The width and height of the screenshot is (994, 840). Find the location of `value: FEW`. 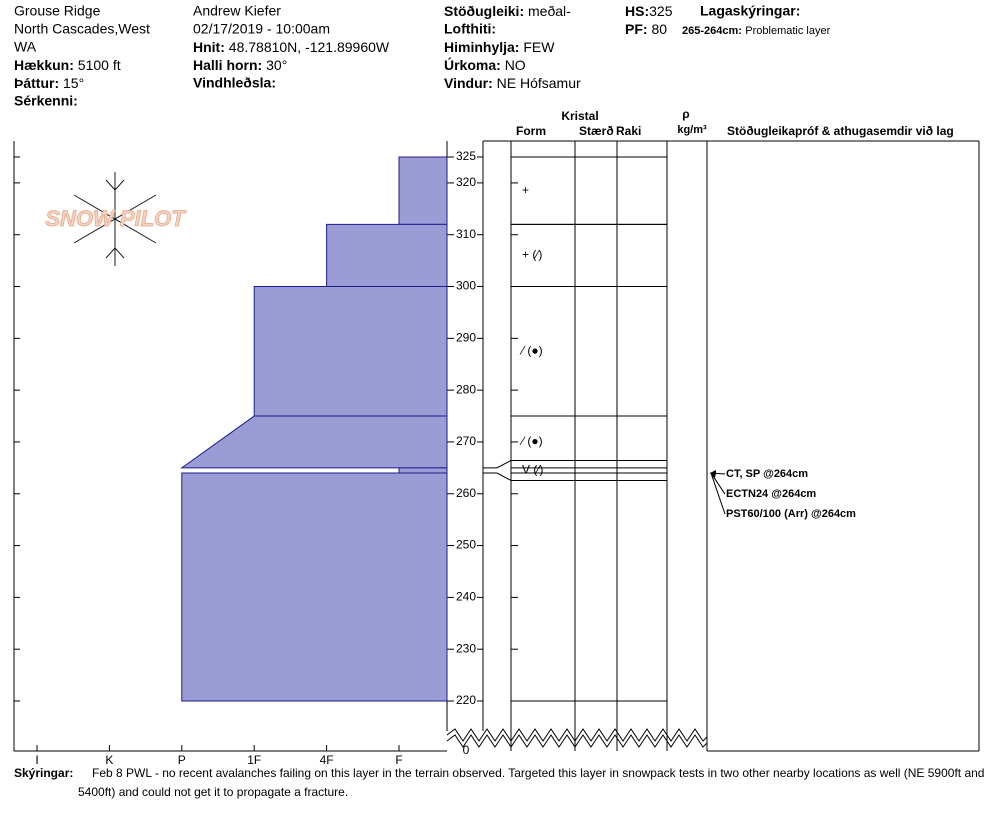

value: FEW is located at coordinates (539, 47).